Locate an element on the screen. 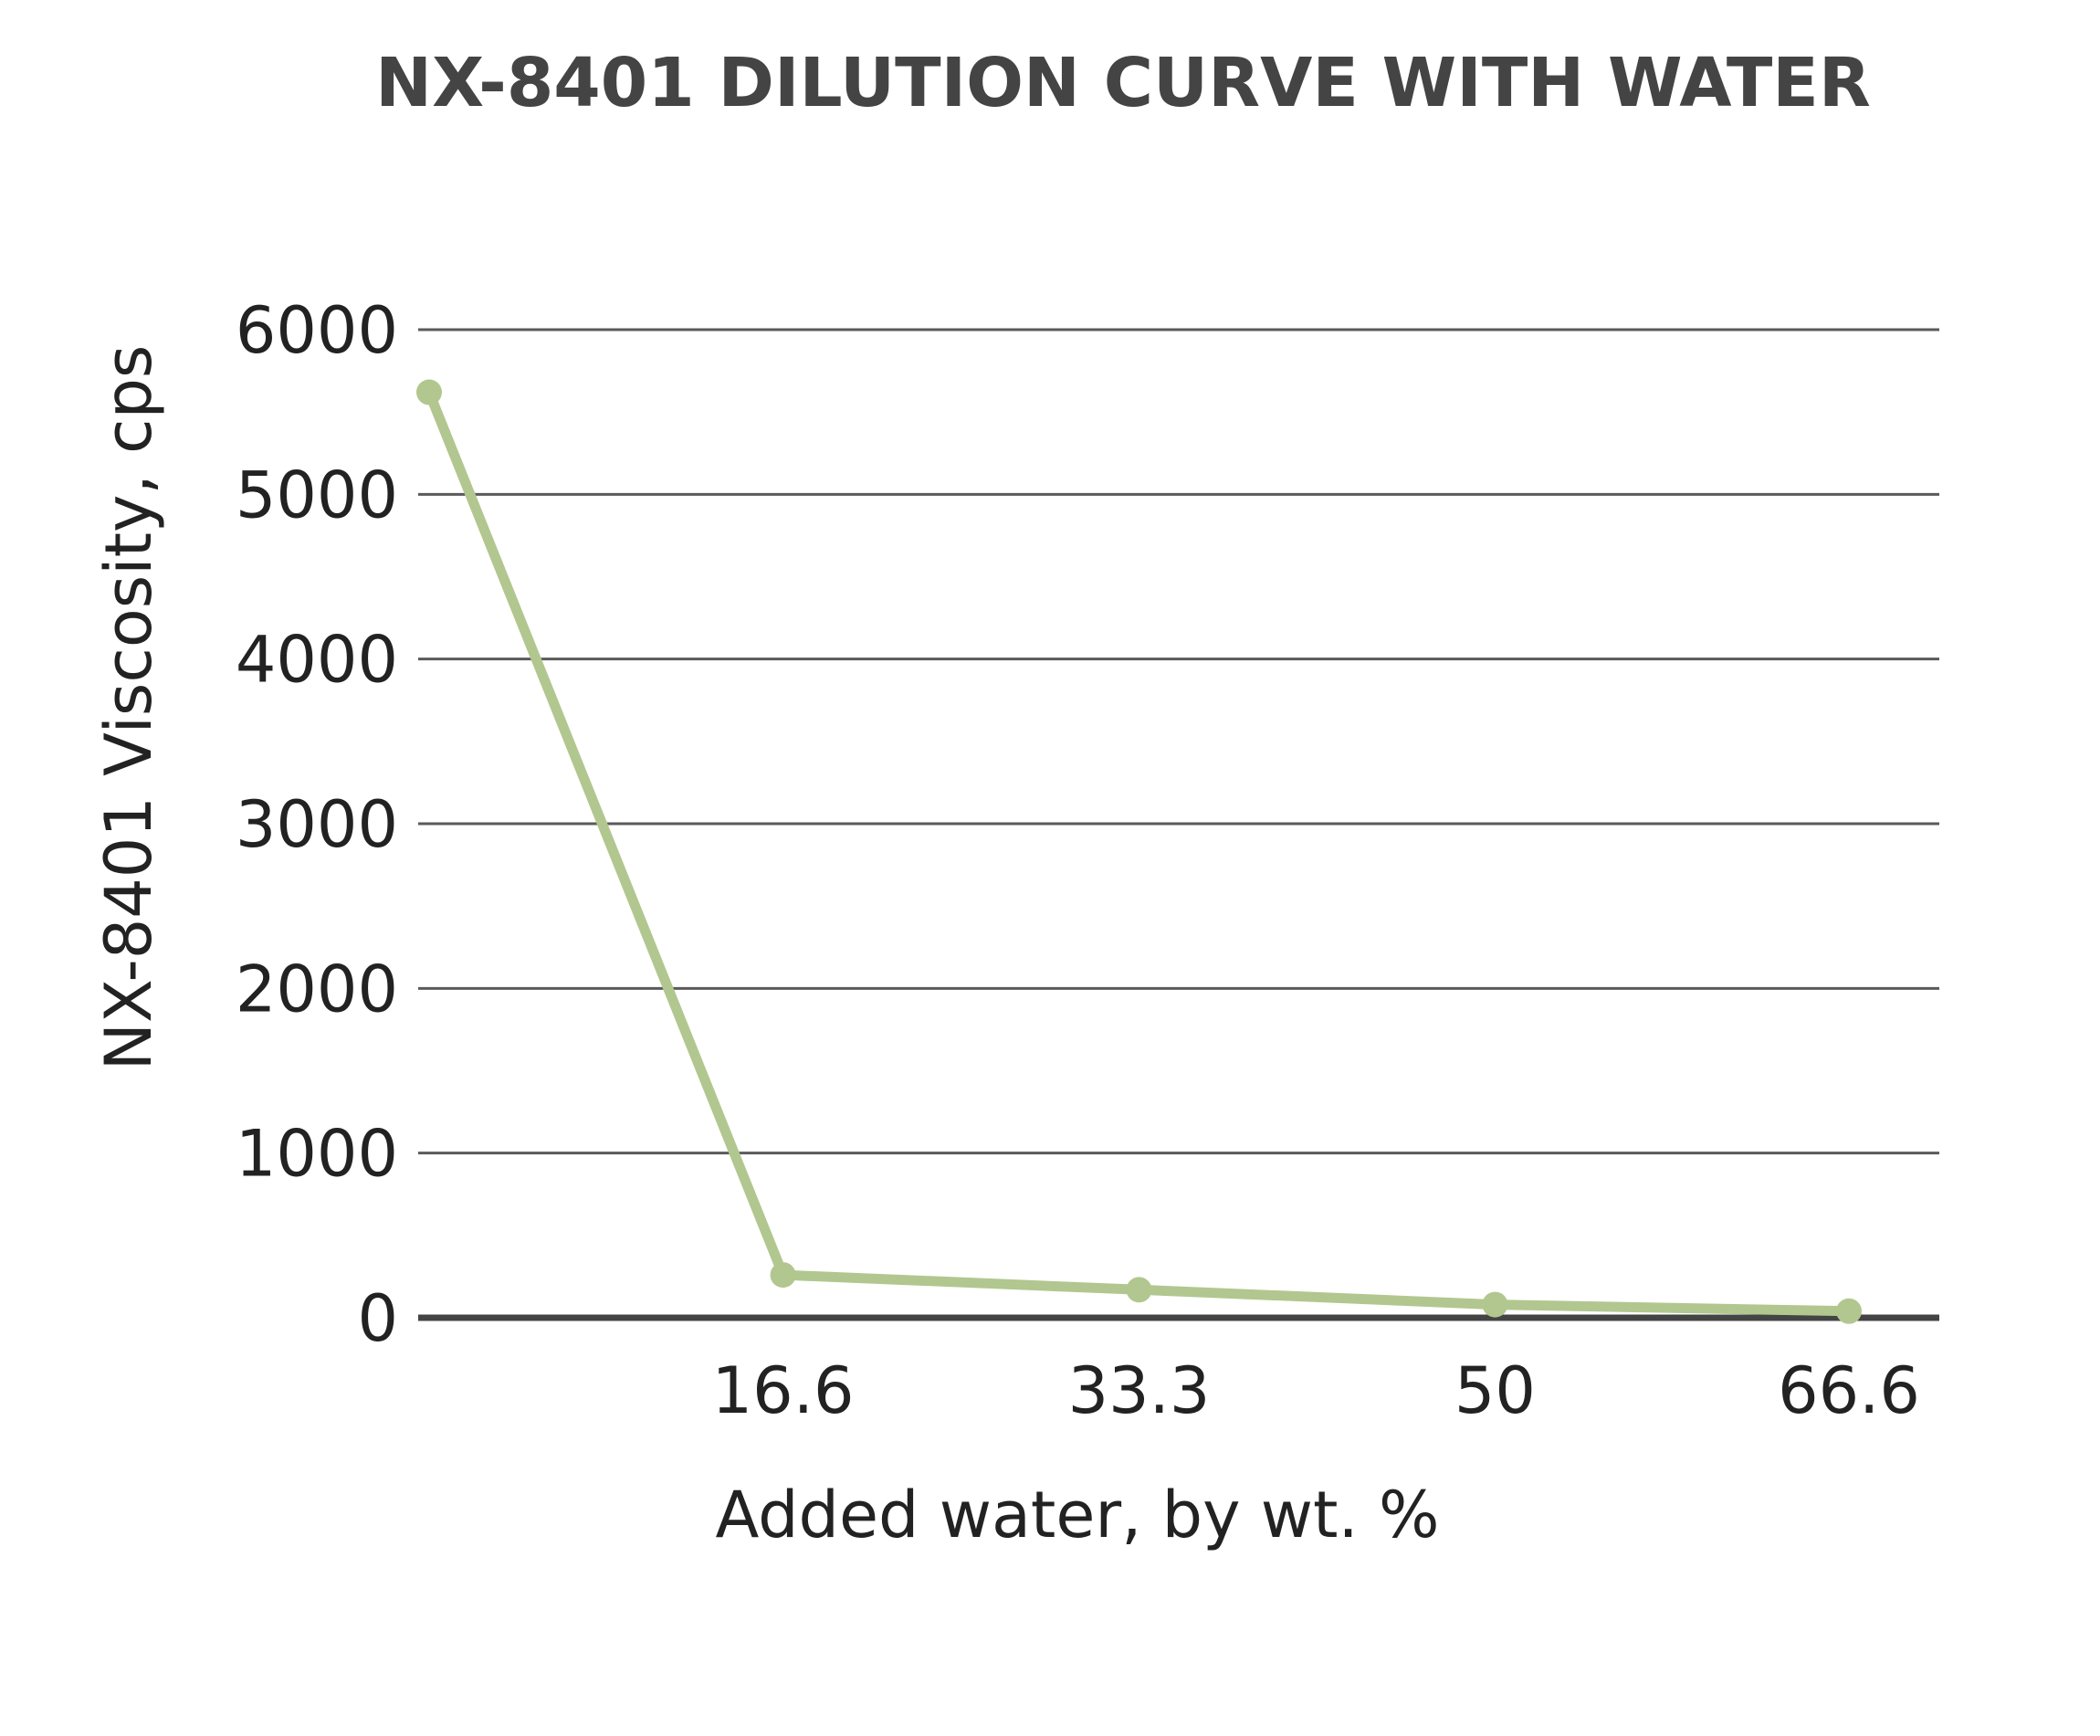  x-tick-label-16.6: 16.6 is located at coordinates (783, 1390).